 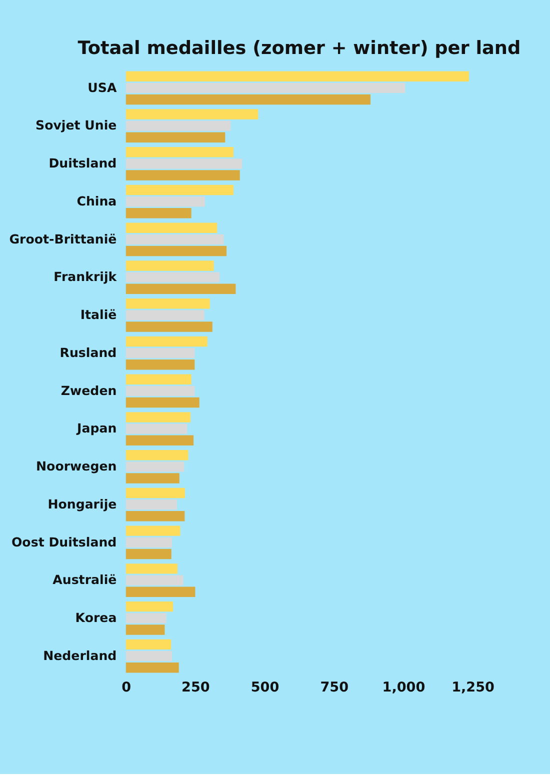 What do you see at coordinates (196, 688) in the screenshot?
I see `x-tick-label: 250` at bounding box center [196, 688].